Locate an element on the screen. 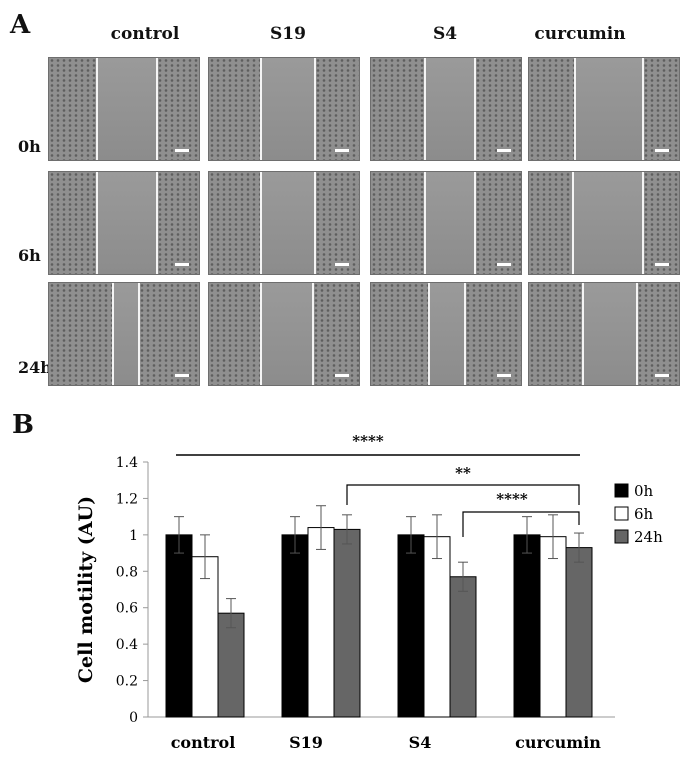 This screenshot has height=763, width=689. bar-0h-S4 is located at coordinates (411, 626).